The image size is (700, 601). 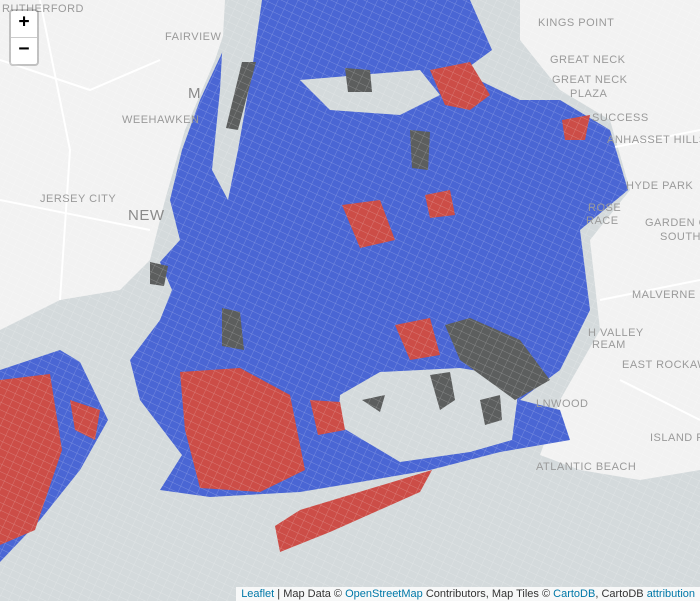 What do you see at coordinates (574, 594) in the screenshot?
I see `cartodb-link: CartoDB` at bounding box center [574, 594].